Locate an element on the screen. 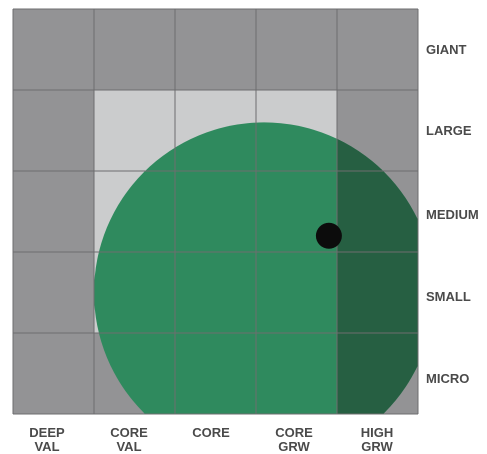 Image resolution: width=487 pixels, height=454 pixels. column-label-line1: DEEP is located at coordinates (47, 432).